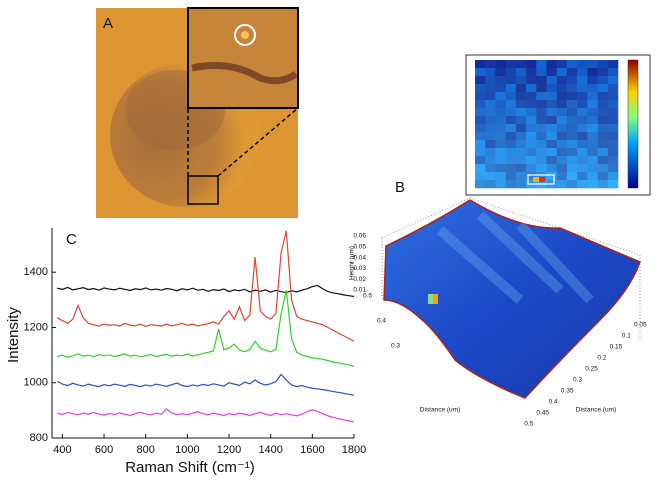  I want to click on panel-label: A, so click(108, 23).